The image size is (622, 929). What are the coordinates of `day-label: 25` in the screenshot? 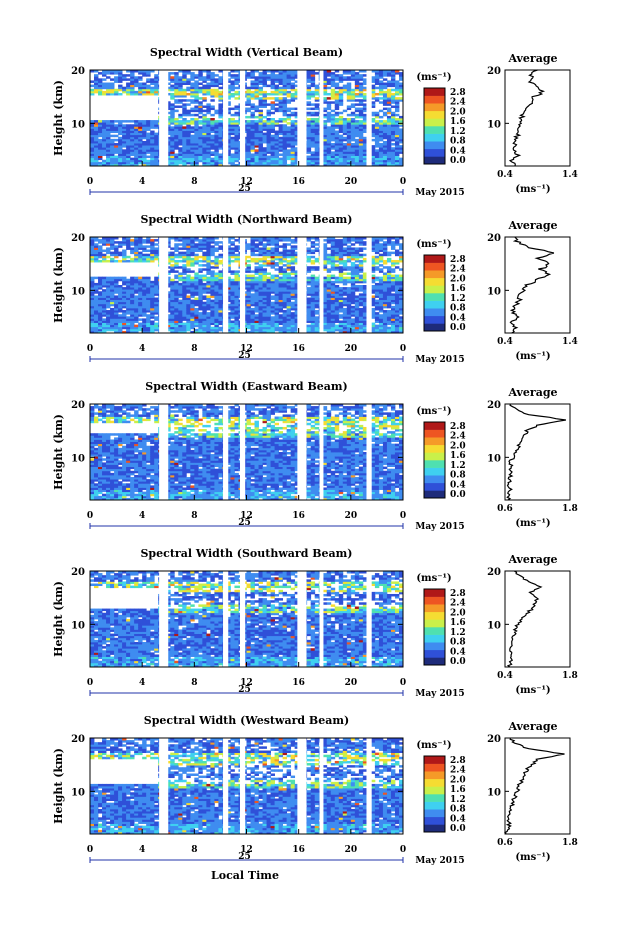 It's located at (244, 356).